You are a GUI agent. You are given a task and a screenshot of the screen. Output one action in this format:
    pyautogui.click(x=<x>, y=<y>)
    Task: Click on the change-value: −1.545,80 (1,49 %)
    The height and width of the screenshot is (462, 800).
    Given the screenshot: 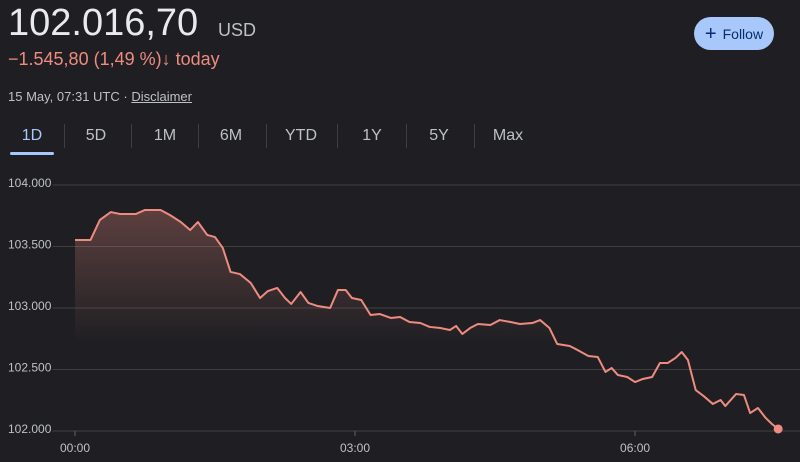 What is the action you would take?
    pyautogui.click(x=85, y=59)
    